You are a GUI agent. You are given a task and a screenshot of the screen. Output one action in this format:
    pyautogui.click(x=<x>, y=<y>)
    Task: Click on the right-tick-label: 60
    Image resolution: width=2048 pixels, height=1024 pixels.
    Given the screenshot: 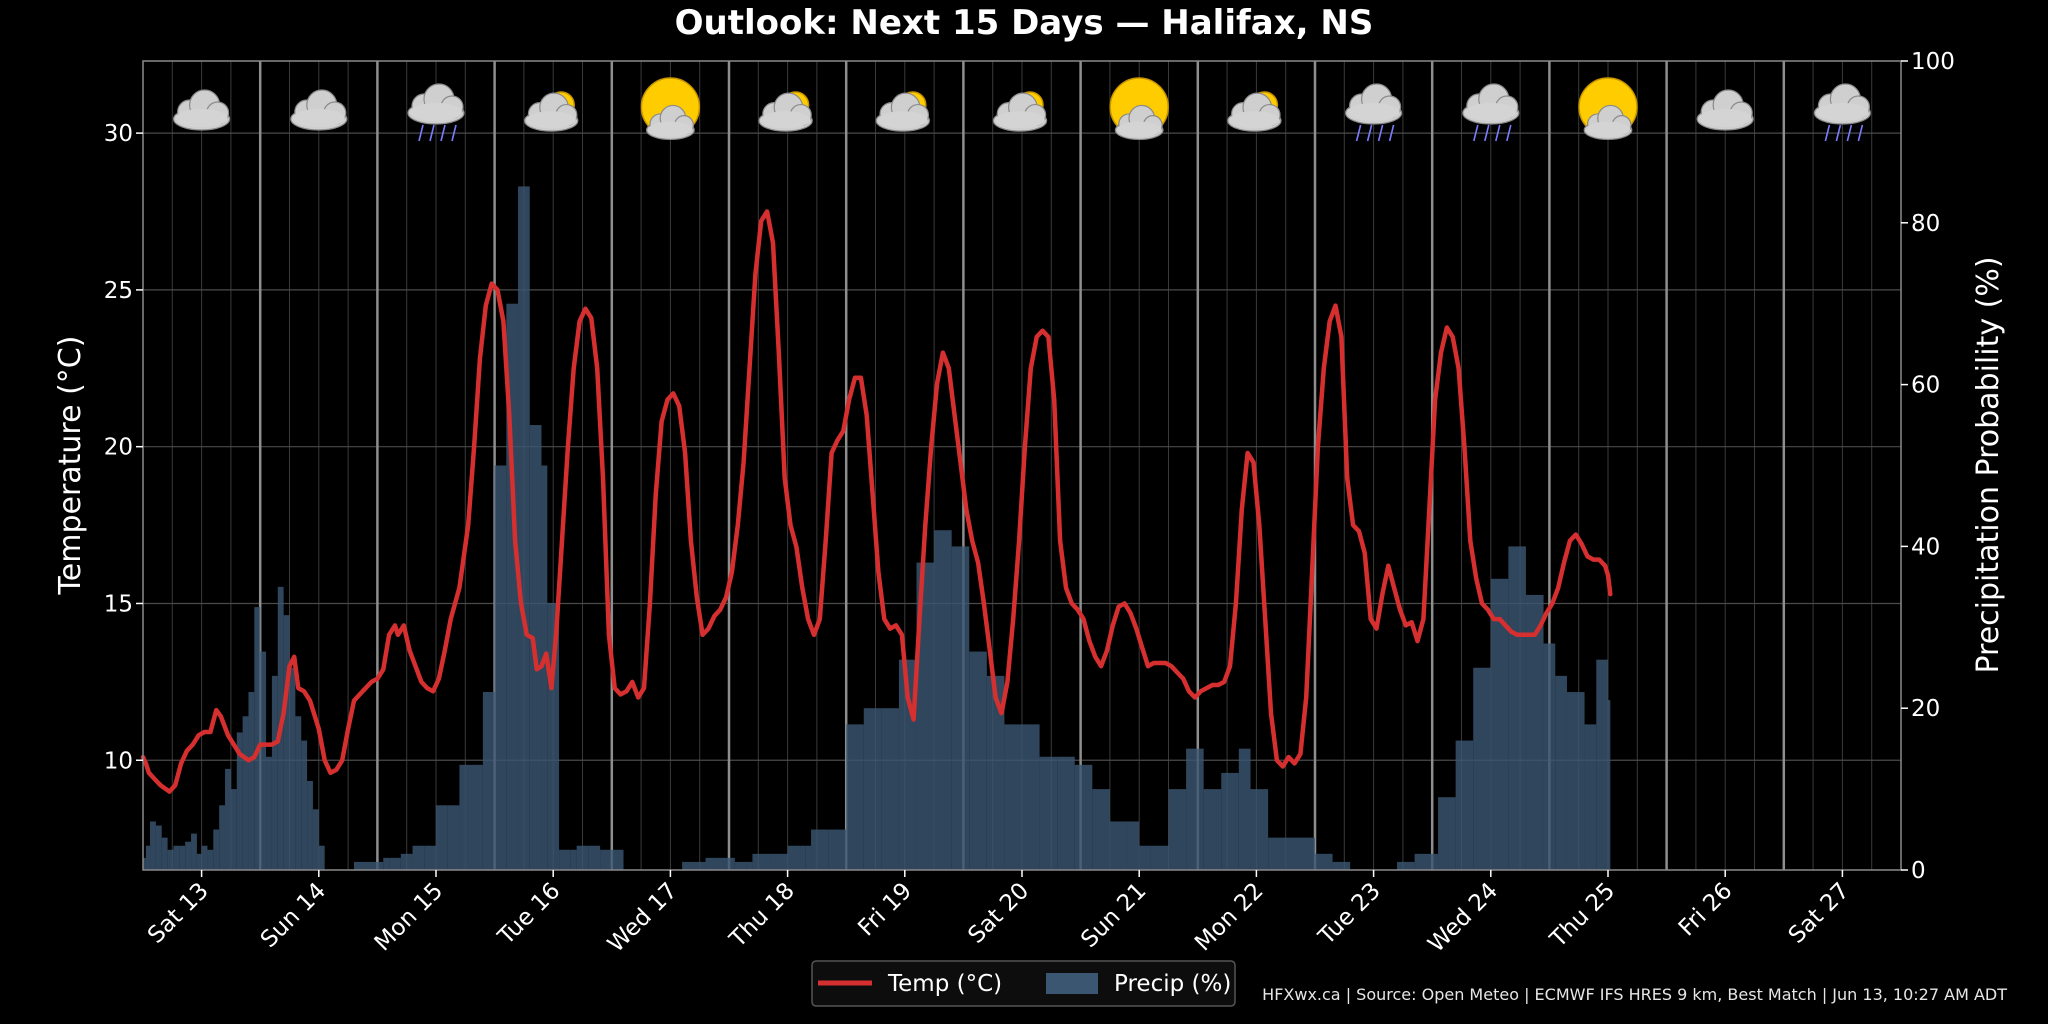 What is the action you would take?
    pyautogui.click(x=1925, y=386)
    